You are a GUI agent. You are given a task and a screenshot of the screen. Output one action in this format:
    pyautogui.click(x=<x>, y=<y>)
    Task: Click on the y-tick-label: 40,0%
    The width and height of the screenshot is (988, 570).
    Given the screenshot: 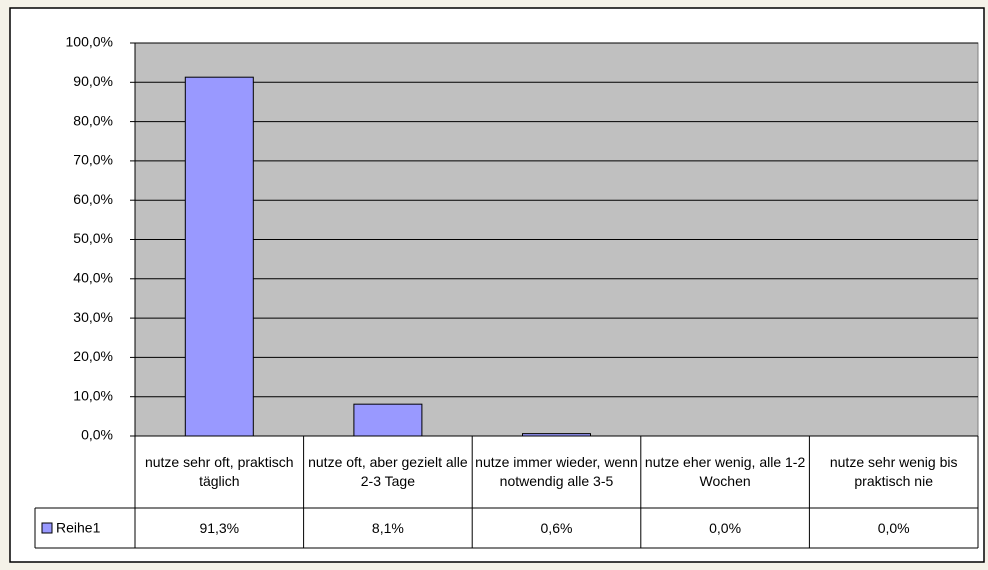 What is the action you would take?
    pyautogui.click(x=93, y=278)
    